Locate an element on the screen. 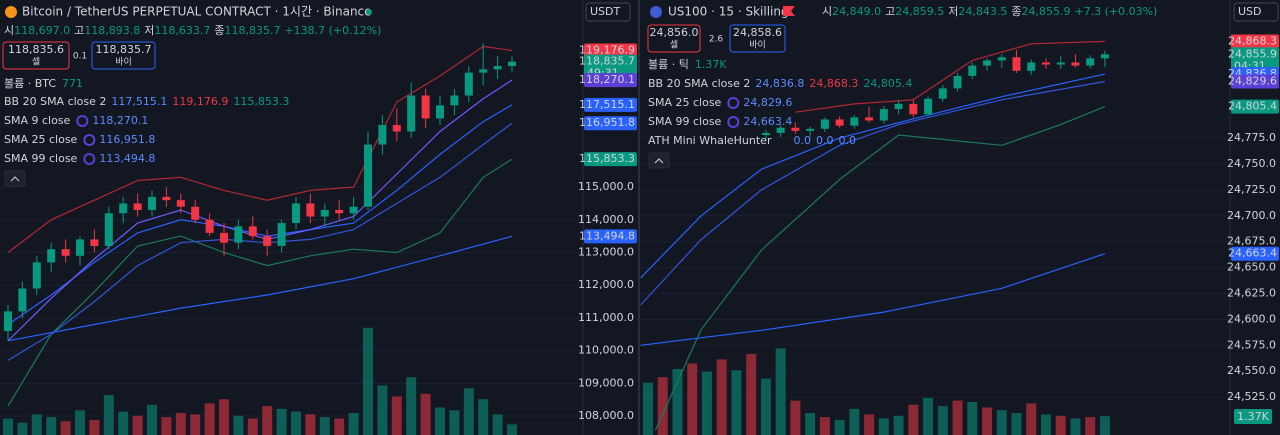  sell-price: 24,856.0 is located at coordinates (674, 32).